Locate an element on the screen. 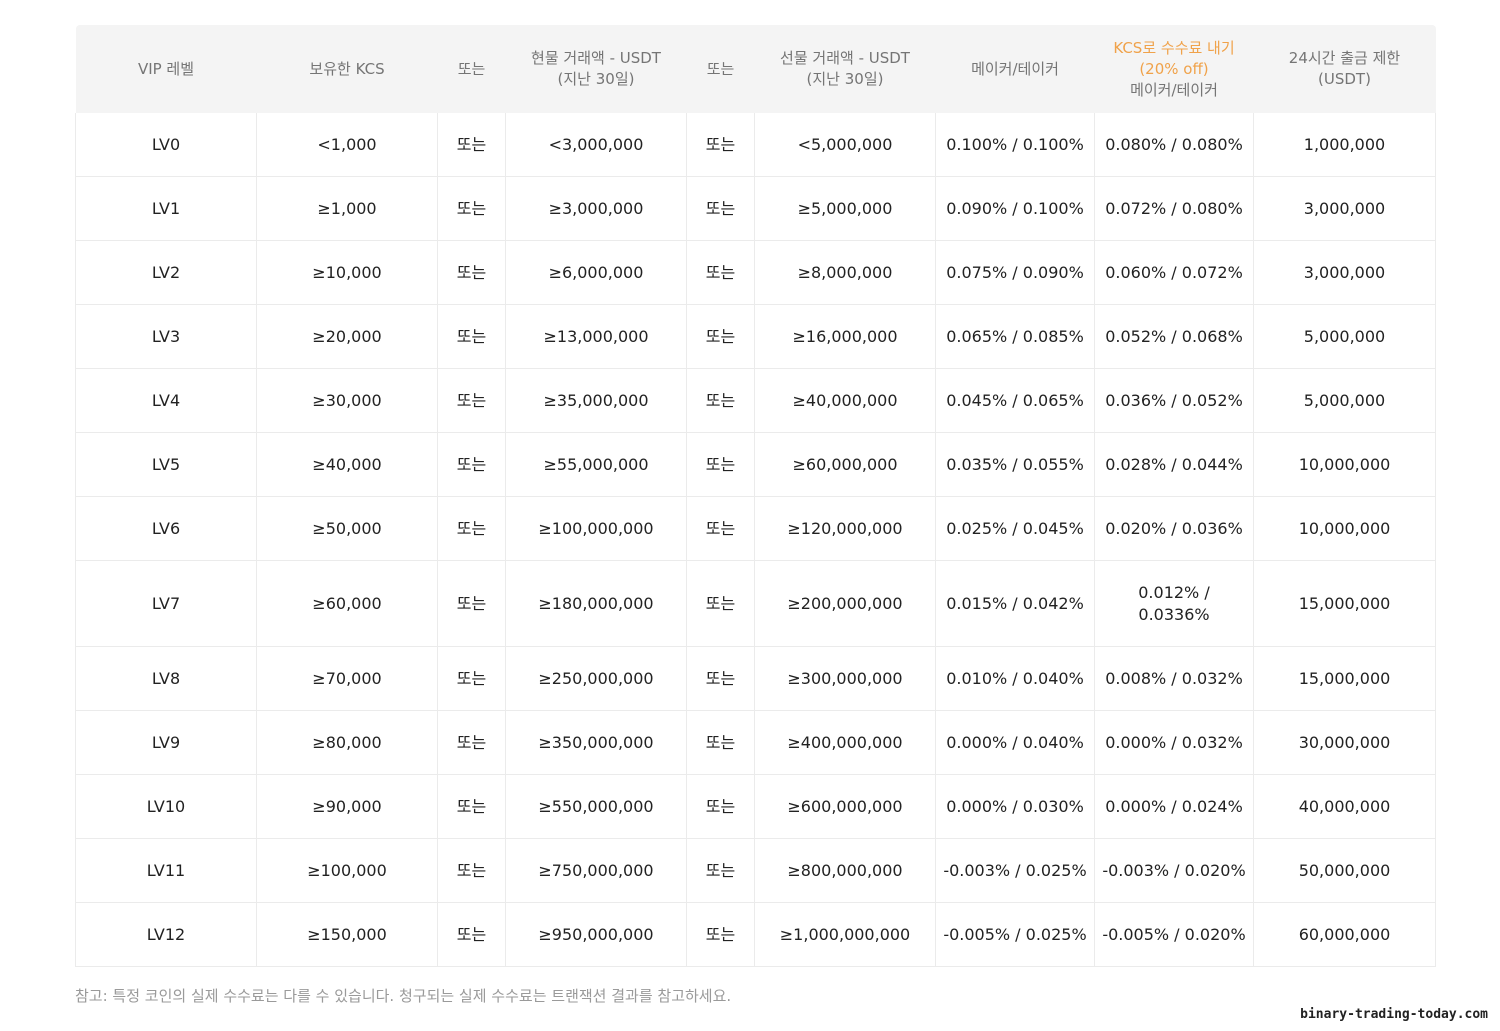 Image resolution: width=1500 pixels, height=1031 pixels. cell-kcs-holding: ≥70,000 is located at coordinates (347, 678).